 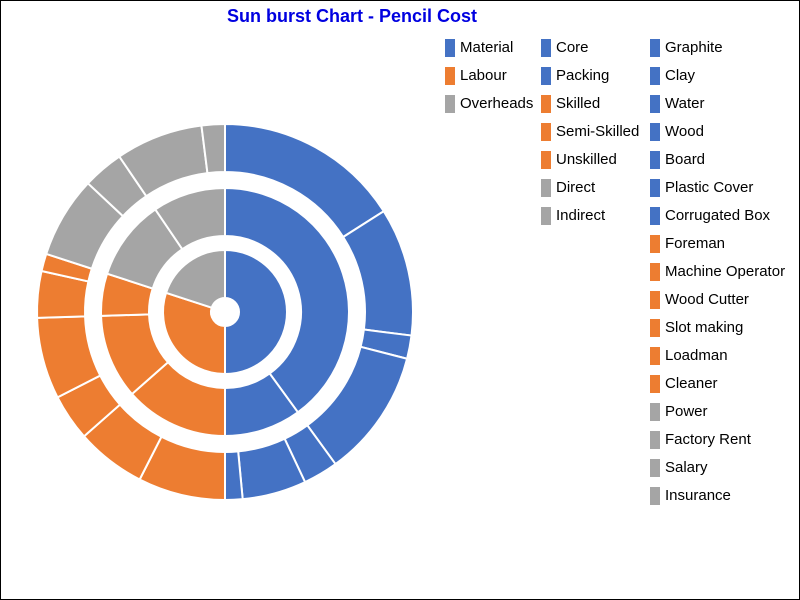 I want to click on legend-label: Loadman, so click(x=696, y=355).